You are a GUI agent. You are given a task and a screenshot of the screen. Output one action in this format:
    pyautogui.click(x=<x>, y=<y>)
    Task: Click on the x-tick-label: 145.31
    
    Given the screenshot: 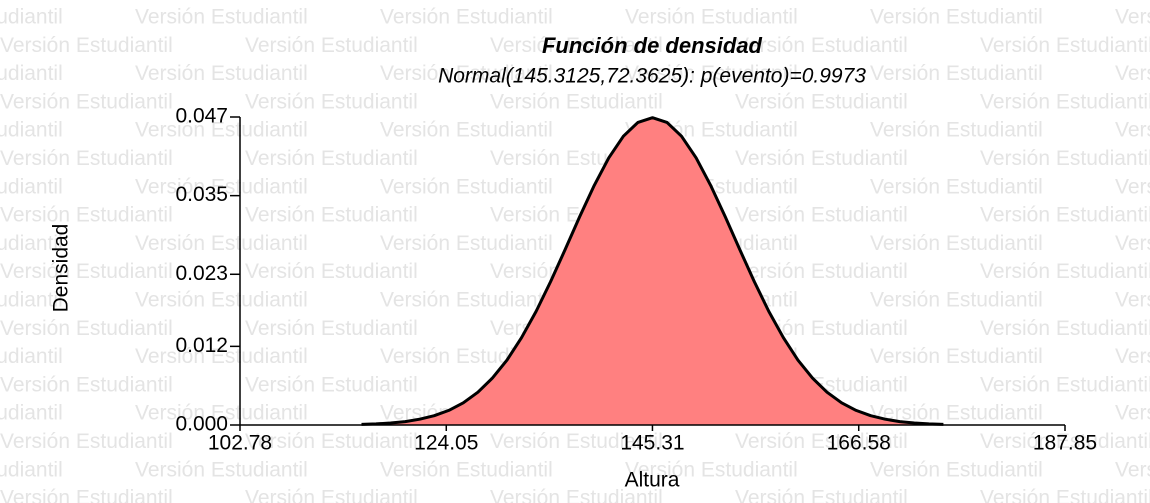 What is the action you would take?
    pyautogui.click(x=652, y=443)
    